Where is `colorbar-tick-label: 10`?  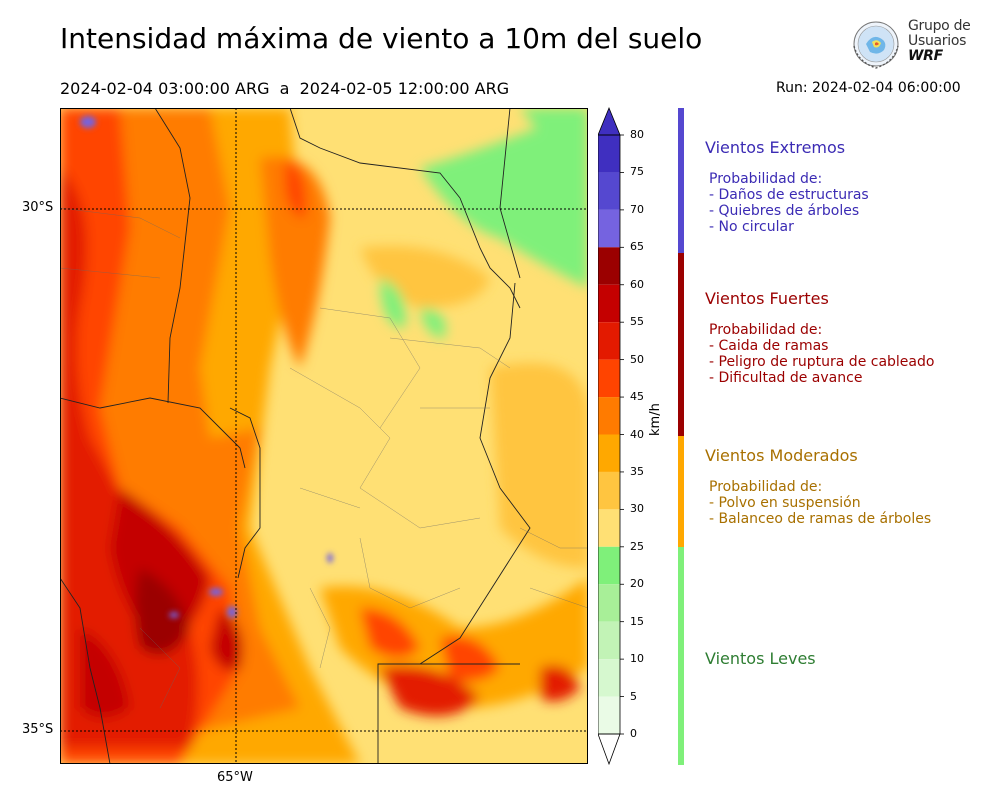 colorbar-tick-label: 10 is located at coordinates (637, 659).